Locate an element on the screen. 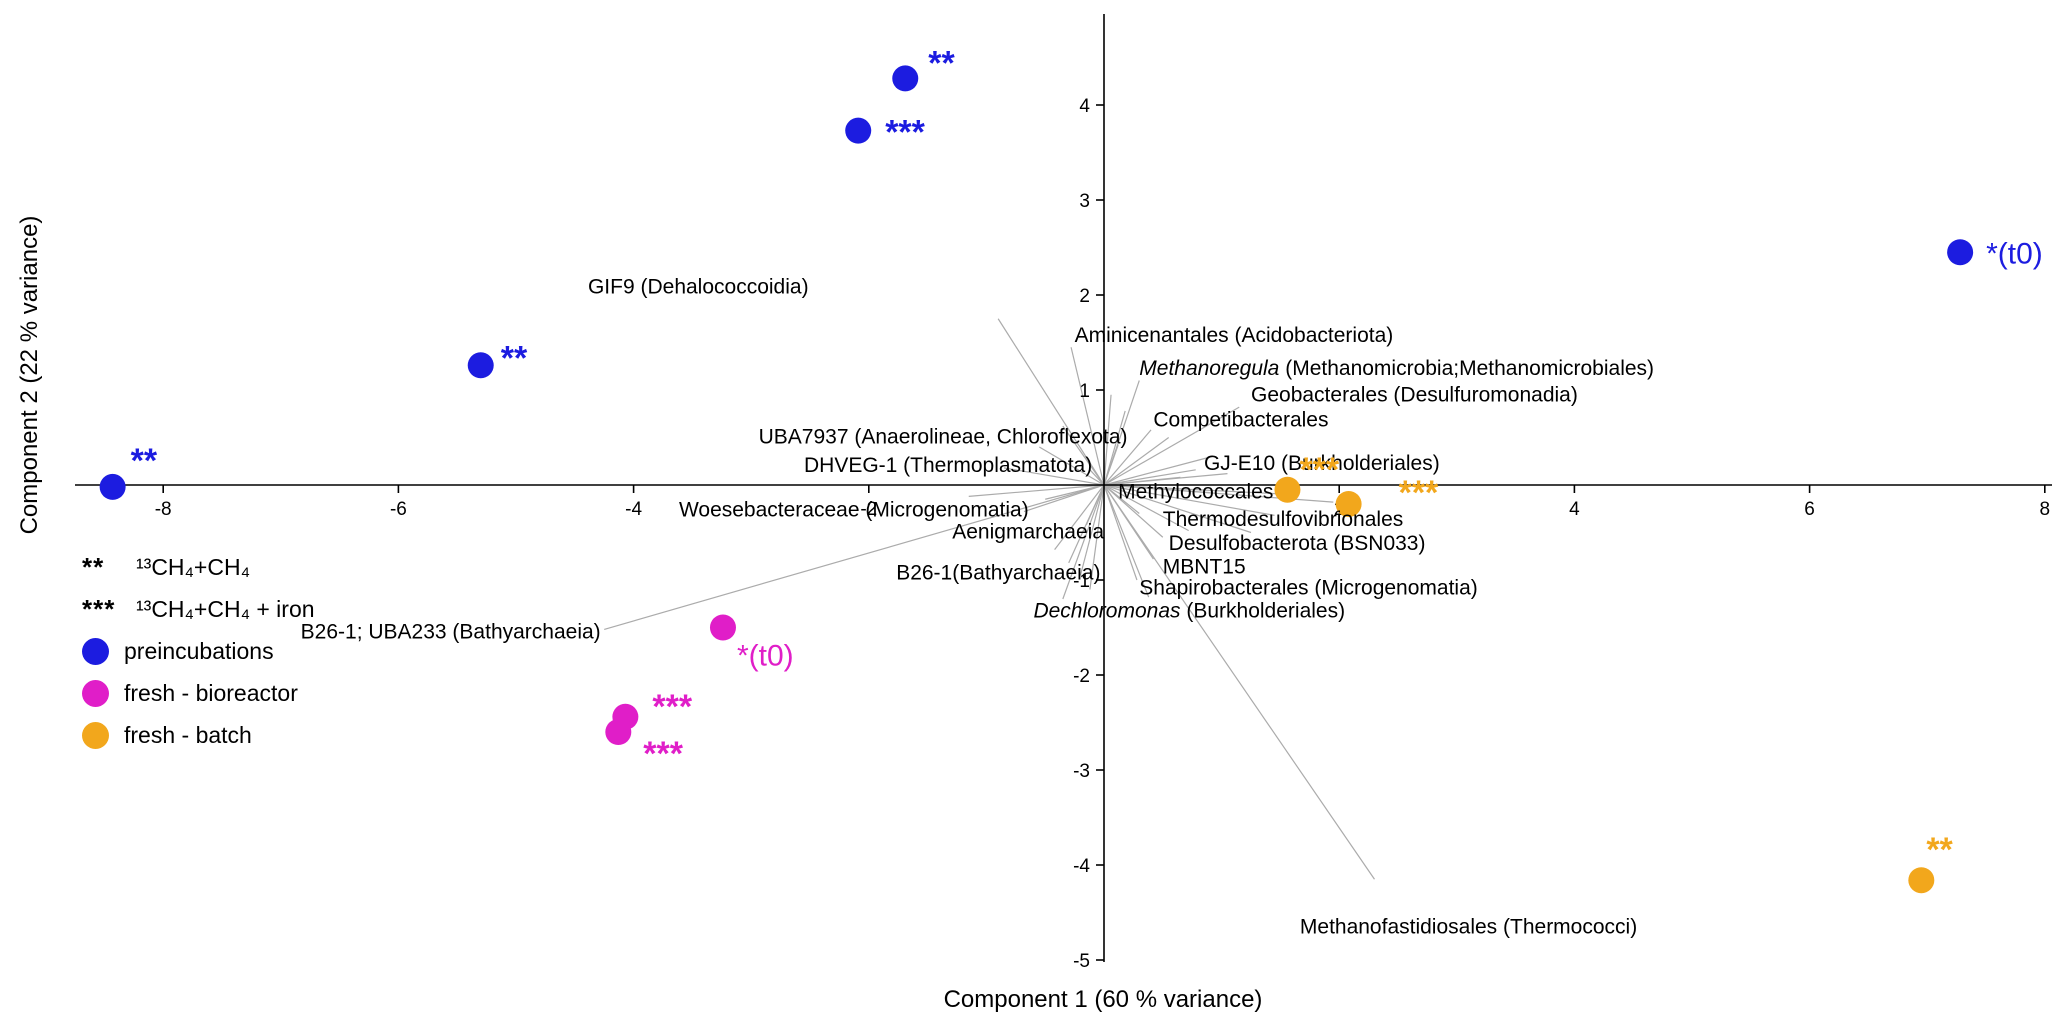  y-tick-label: 1 is located at coordinates (1084, 391).